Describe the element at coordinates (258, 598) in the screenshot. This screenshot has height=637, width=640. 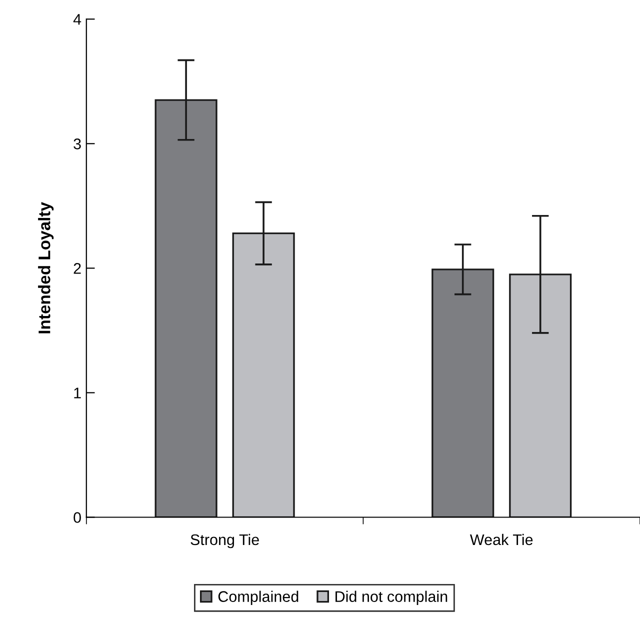
I see `legend-label: Complained` at that location.